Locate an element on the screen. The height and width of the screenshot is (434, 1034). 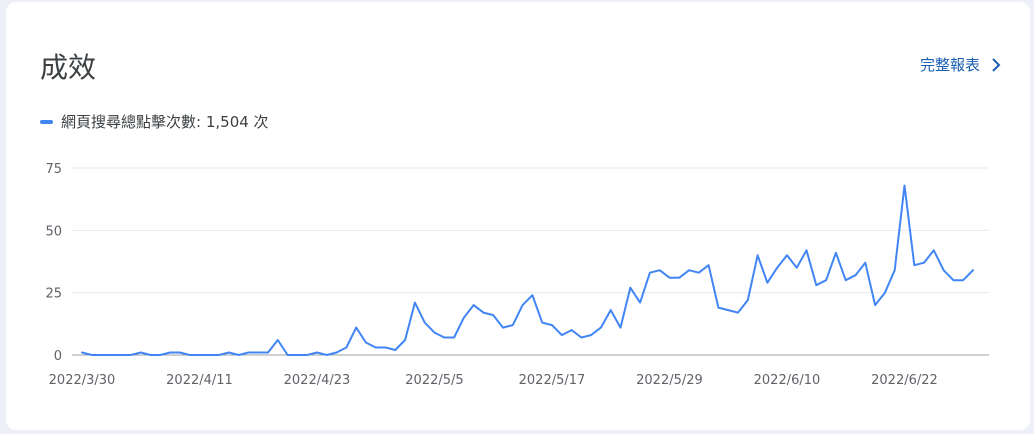
full-report-link: 完整報表 is located at coordinates (961, 64).